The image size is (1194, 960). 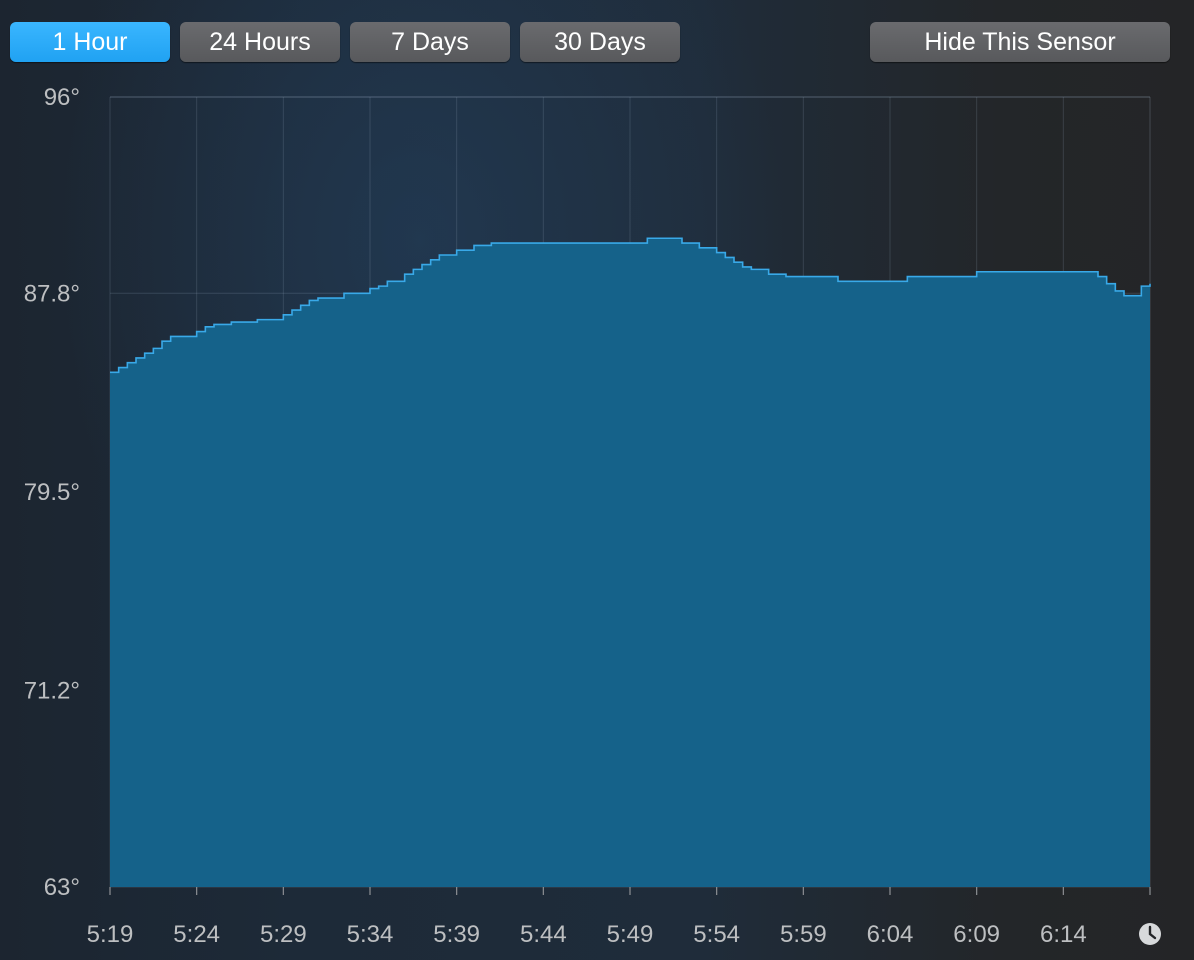 I want to click on x-tick-label: 5:29, so click(x=283, y=934).